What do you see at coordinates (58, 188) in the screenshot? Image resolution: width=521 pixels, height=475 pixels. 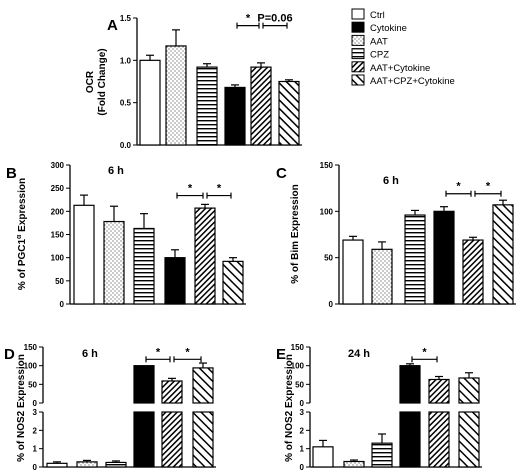 I see `y-tick-label: 250` at bounding box center [58, 188].